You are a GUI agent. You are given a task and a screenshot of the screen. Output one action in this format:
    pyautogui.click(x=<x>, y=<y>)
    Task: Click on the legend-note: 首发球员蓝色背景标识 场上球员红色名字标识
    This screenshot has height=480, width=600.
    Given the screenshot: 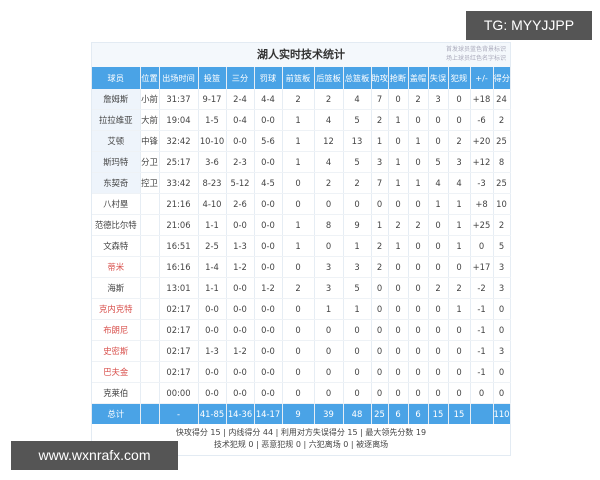 What is the action you would take?
    pyautogui.click(x=476, y=54)
    